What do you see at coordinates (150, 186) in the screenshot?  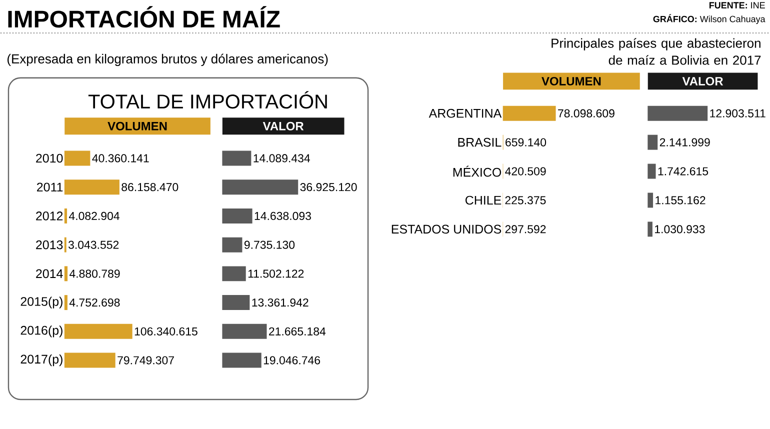 I see `data-label: 86.158.470` at bounding box center [150, 186].